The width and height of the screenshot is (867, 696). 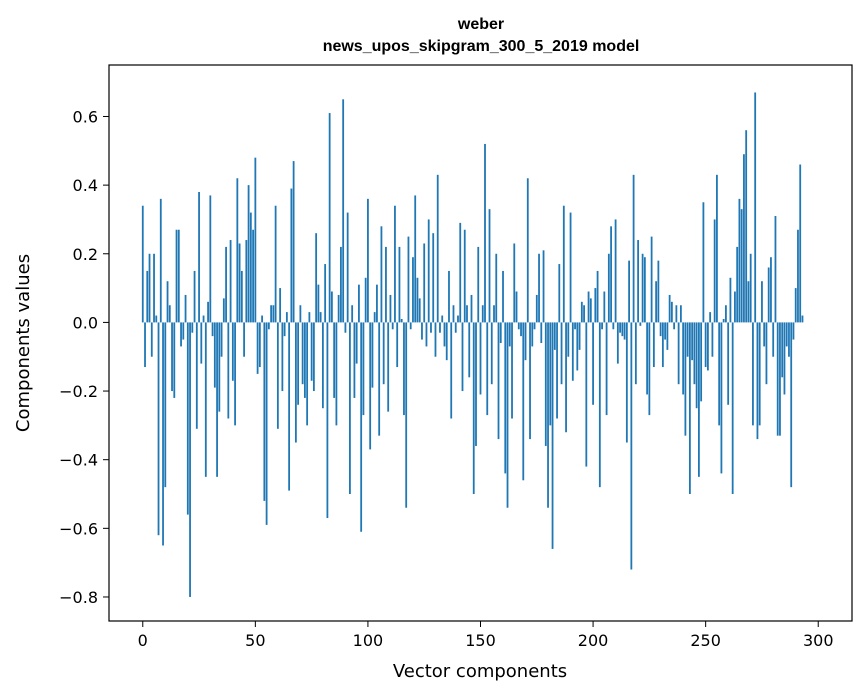 I want to click on y-axis-ticks: −0.8 −0.6 −0.4 −0.2 0.0 0.2 0.4 0.6, so click(x=84, y=357).